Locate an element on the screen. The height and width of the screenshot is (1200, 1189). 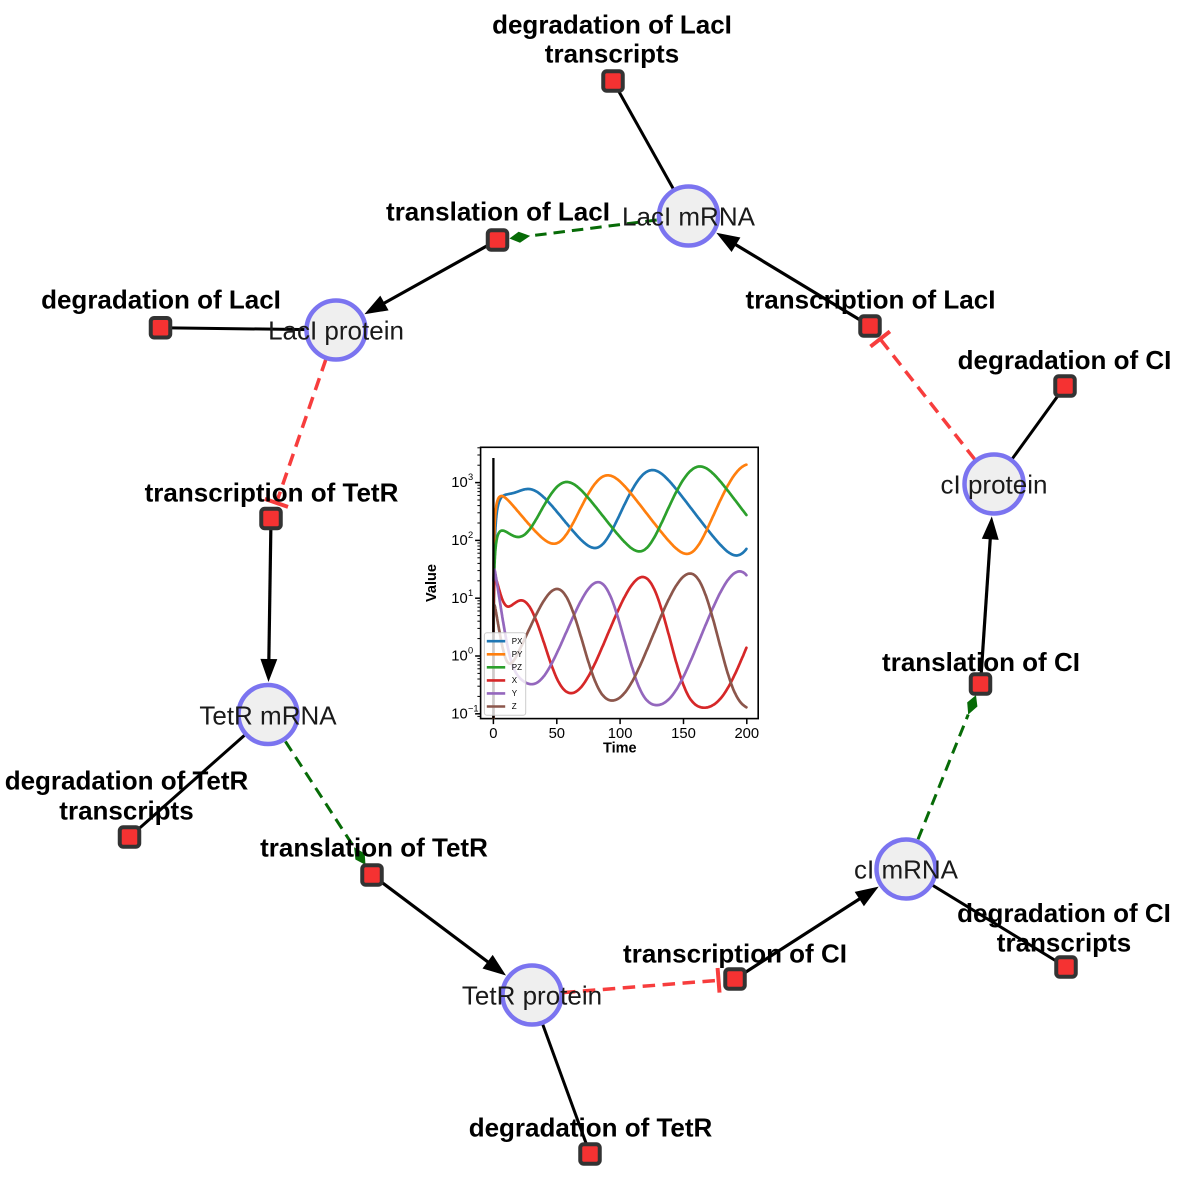
svg-text: TetR protein is located at coordinates (532, 995).